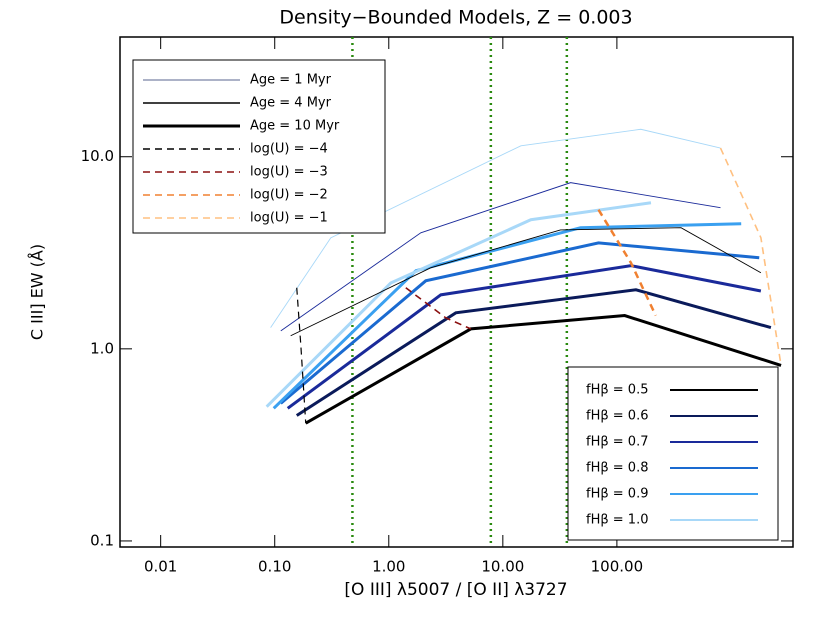 This screenshot has height=623, width=830. Describe the element at coordinates (617, 390) in the screenshot. I see `legend-label: fHβ = 0.5` at that location.